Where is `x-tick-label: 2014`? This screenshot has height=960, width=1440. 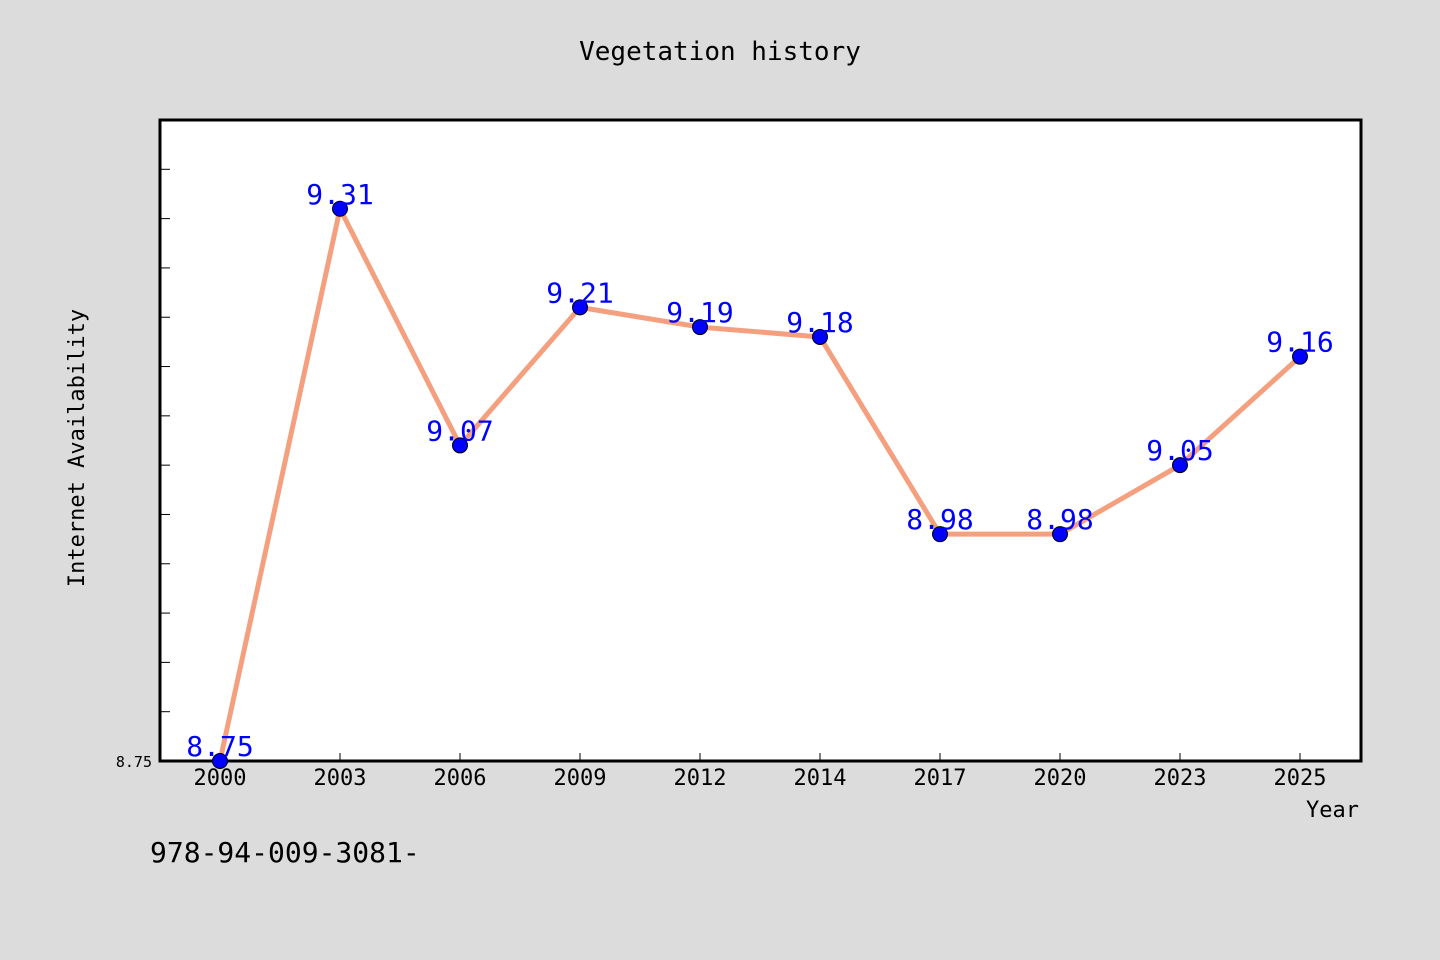
x-tick-label: 2014 is located at coordinates (820, 778).